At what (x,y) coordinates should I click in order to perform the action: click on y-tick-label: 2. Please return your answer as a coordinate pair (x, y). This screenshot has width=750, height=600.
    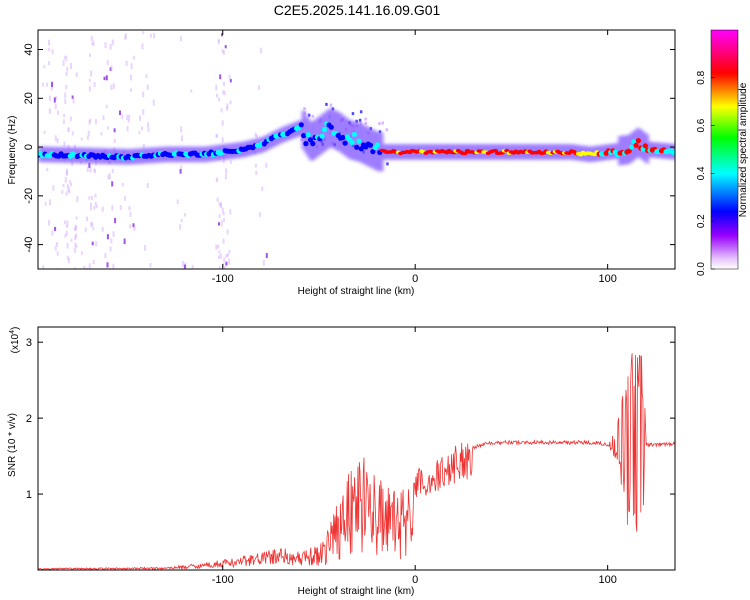
    Looking at the image, I should click on (29, 419).